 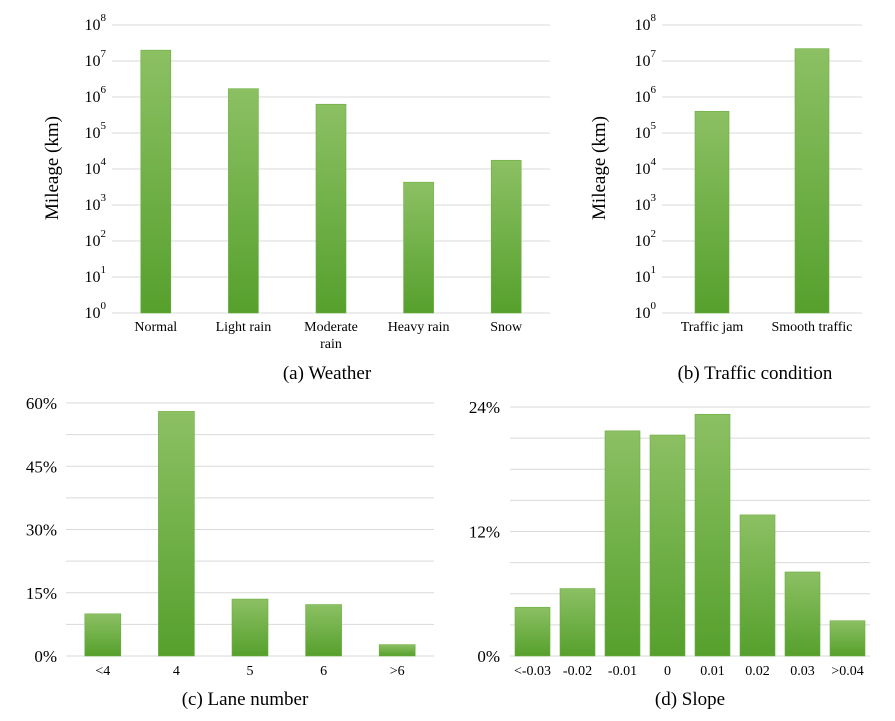 I want to click on panel-b-ytick-label: 10⁷, so click(x=646, y=59).